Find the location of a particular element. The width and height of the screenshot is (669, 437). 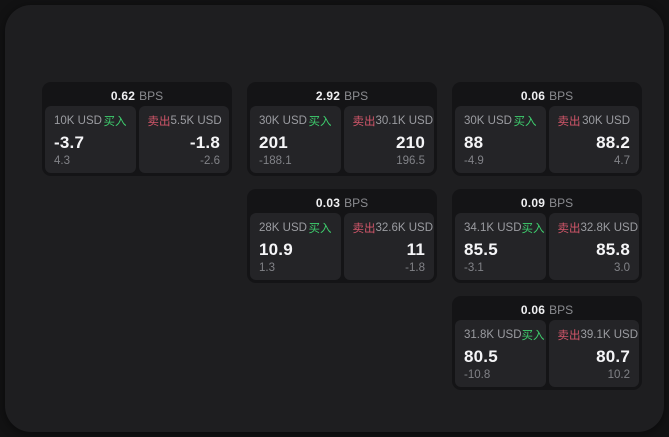

sell-quote-tile: 卖出 32.6K USD 11 -1.8 is located at coordinates (388, 246).